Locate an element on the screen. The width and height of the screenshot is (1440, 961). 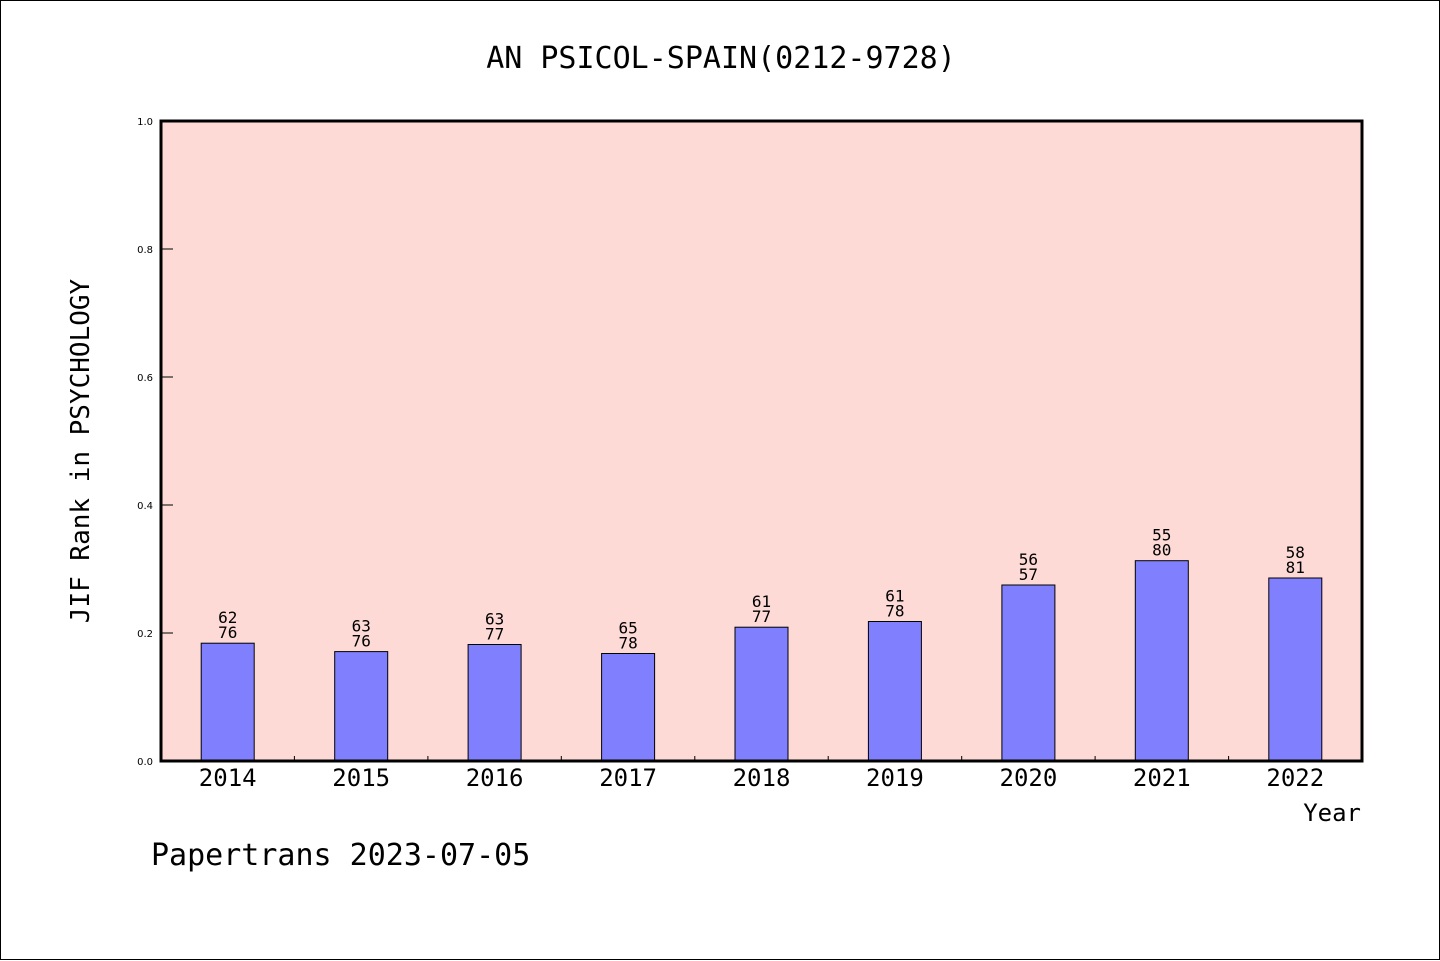
data-label-top-2020: 56 is located at coordinates (1028, 559).